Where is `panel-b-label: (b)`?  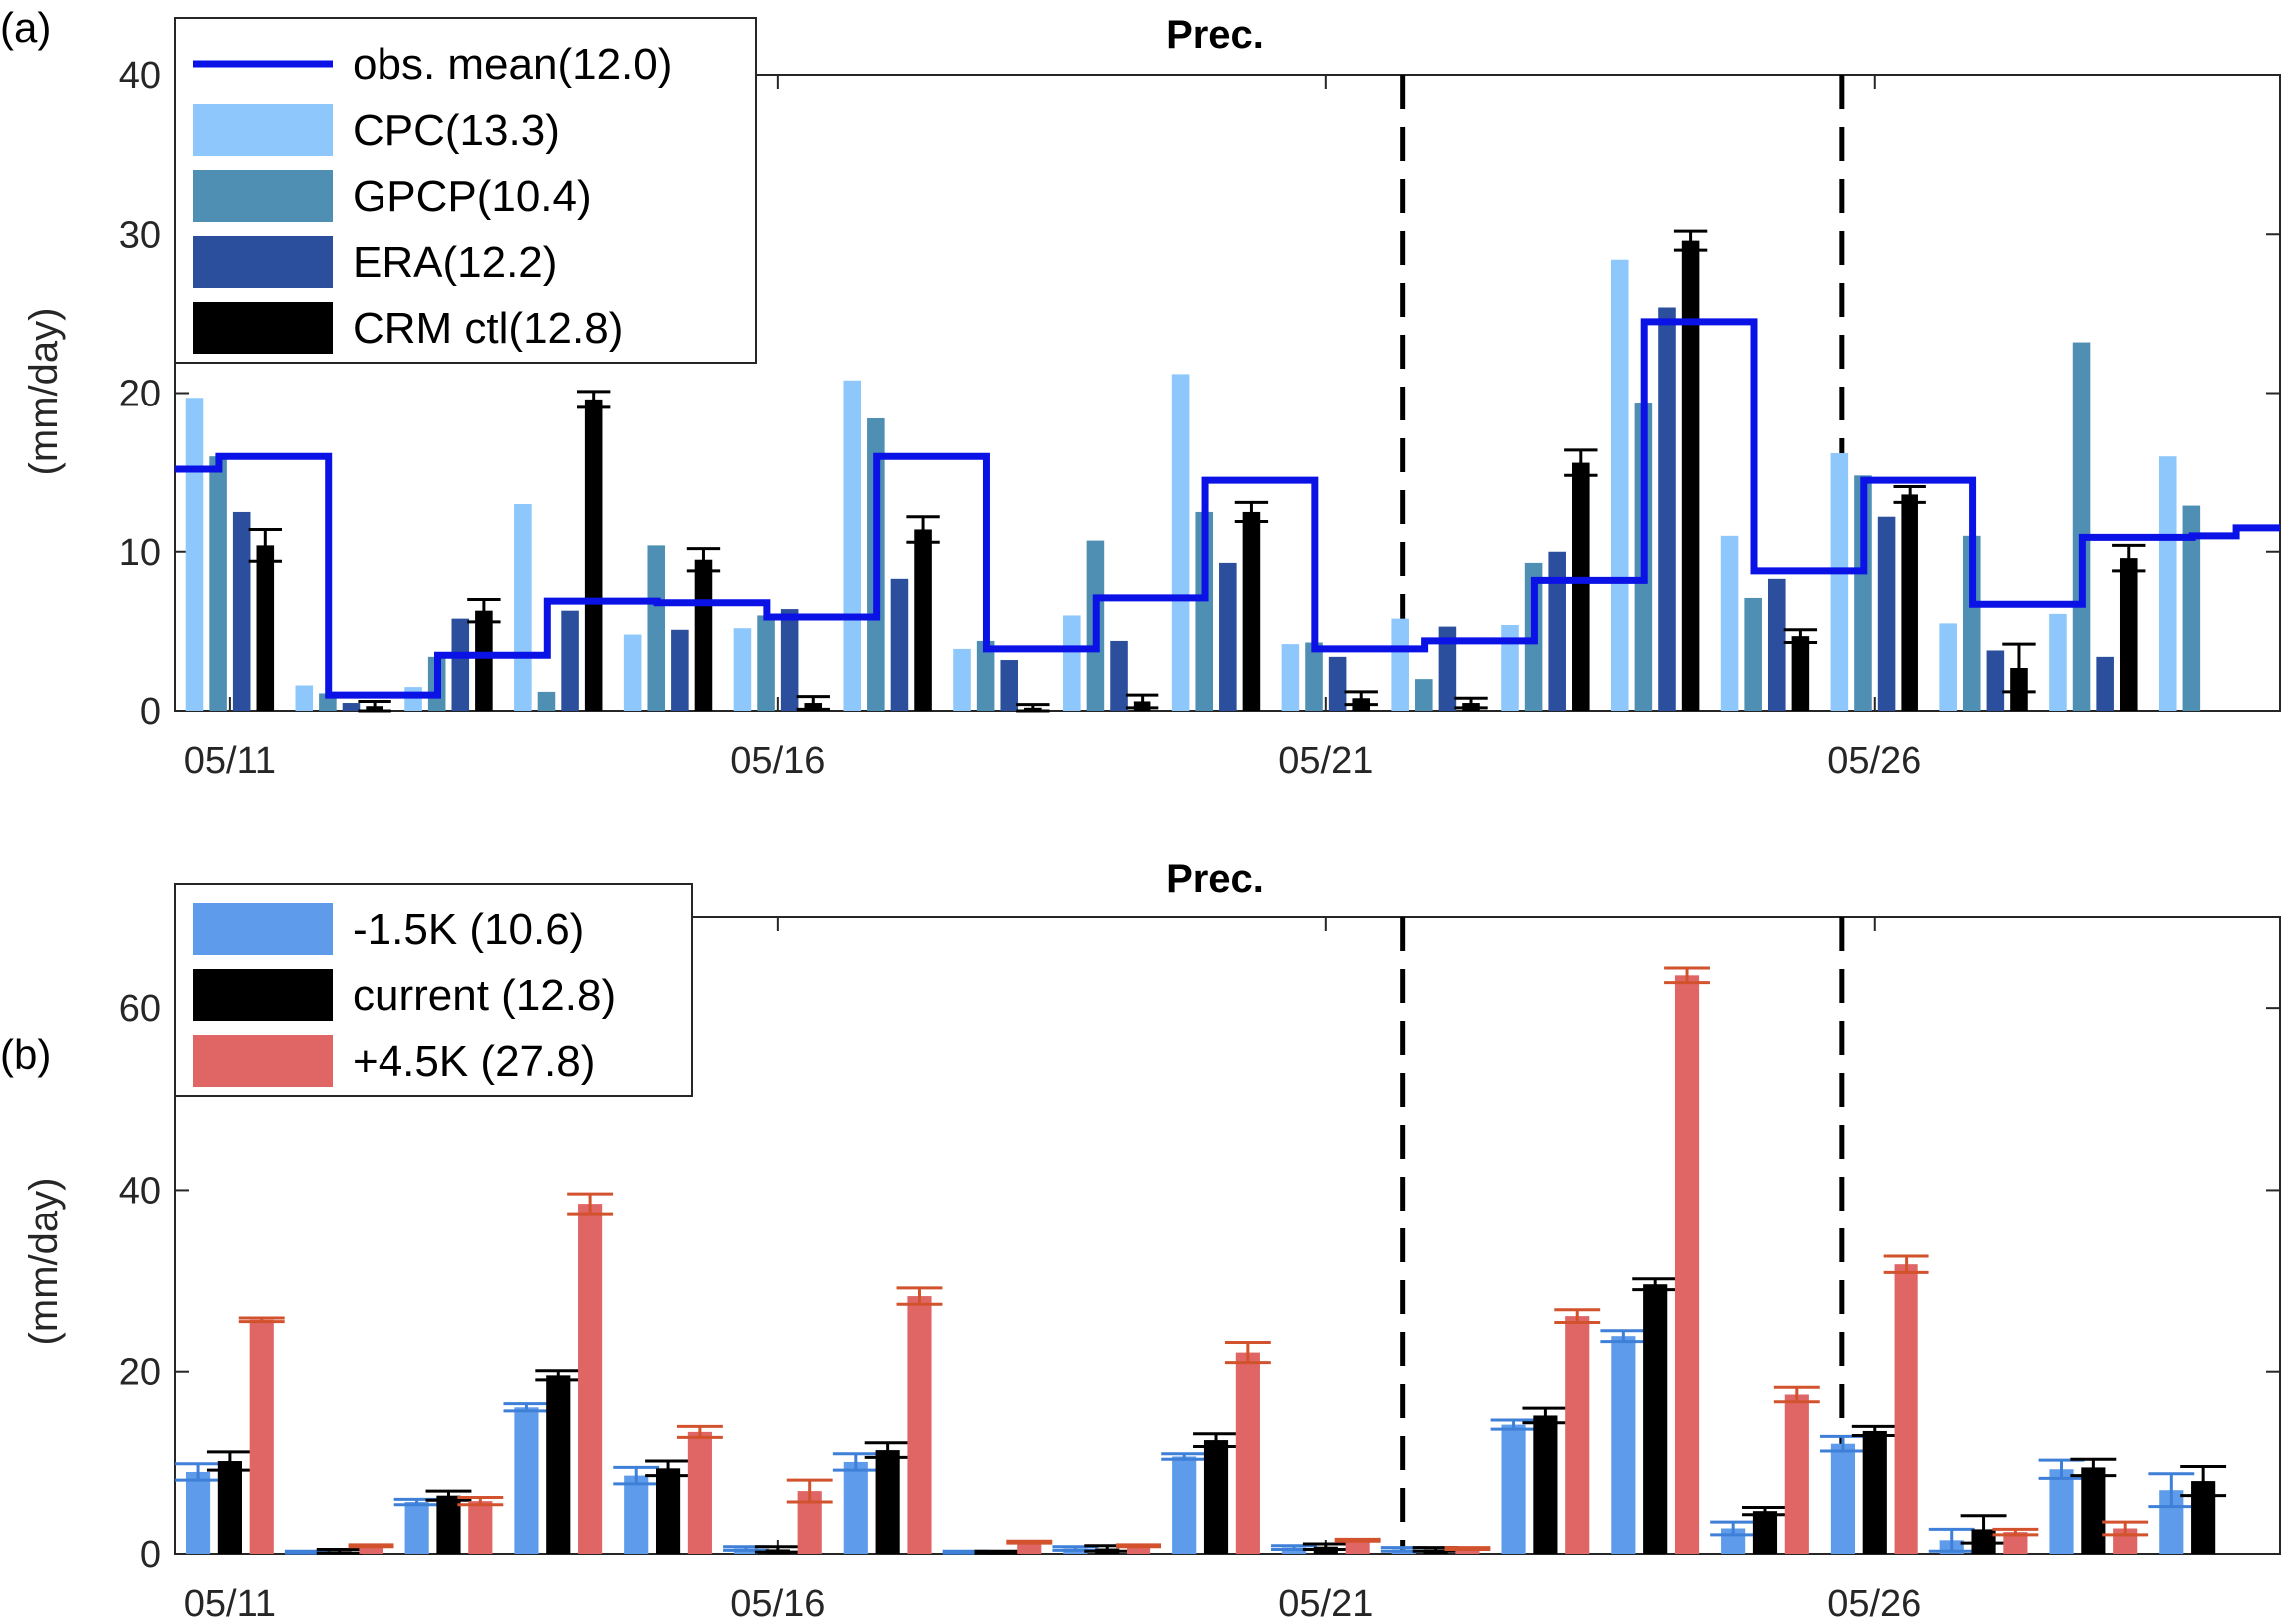 panel-b-label: (b) is located at coordinates (25, 1054).